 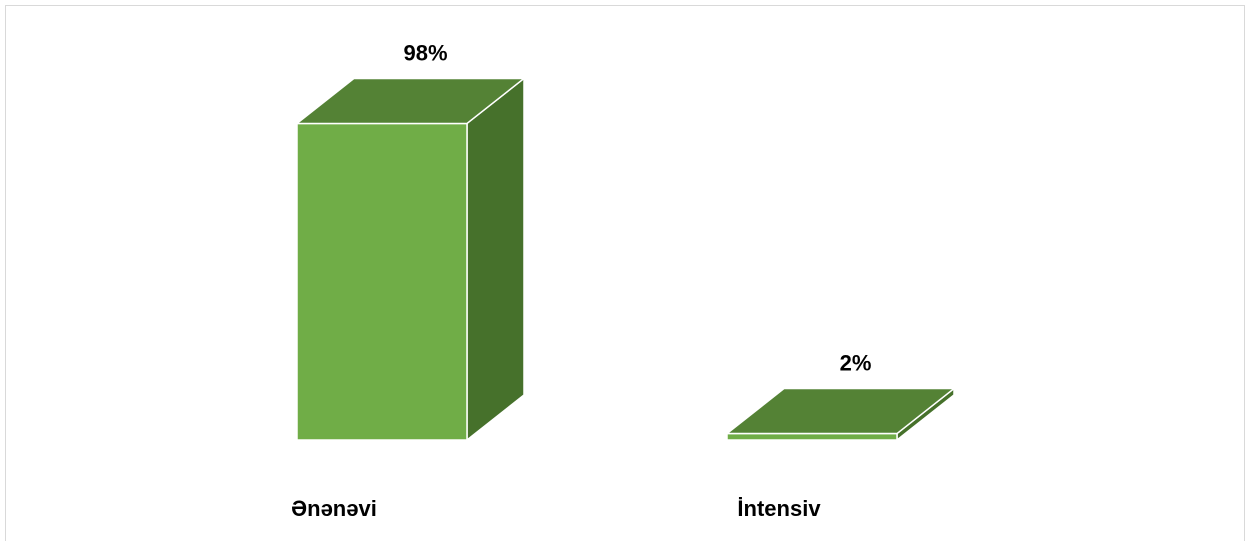 What do you see at coordinates (779, 508) in the screenshot?
I see `category-label: İntensiv` at bounding box center [779, 508].